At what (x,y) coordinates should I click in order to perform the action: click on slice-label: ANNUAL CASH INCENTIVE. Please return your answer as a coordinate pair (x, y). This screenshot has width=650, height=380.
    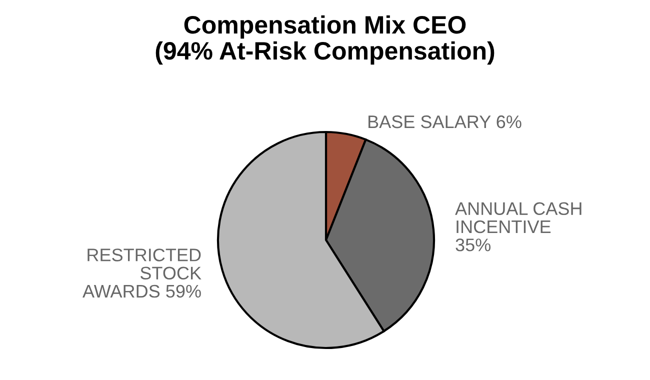
    Looking at the image, I should click on (518, 218).